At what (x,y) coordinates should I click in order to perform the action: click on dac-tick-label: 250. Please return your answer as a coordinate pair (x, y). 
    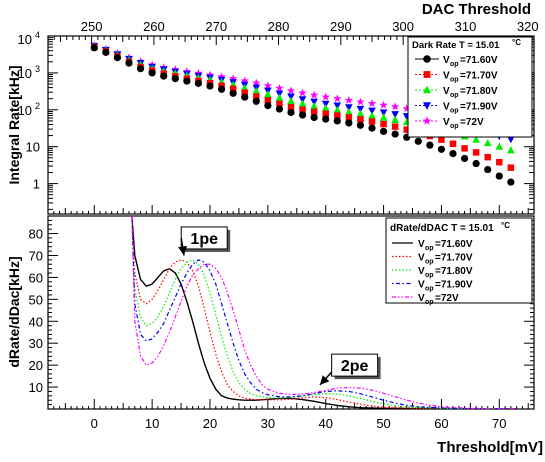
    Looking at the image, I should click on (92, 26).